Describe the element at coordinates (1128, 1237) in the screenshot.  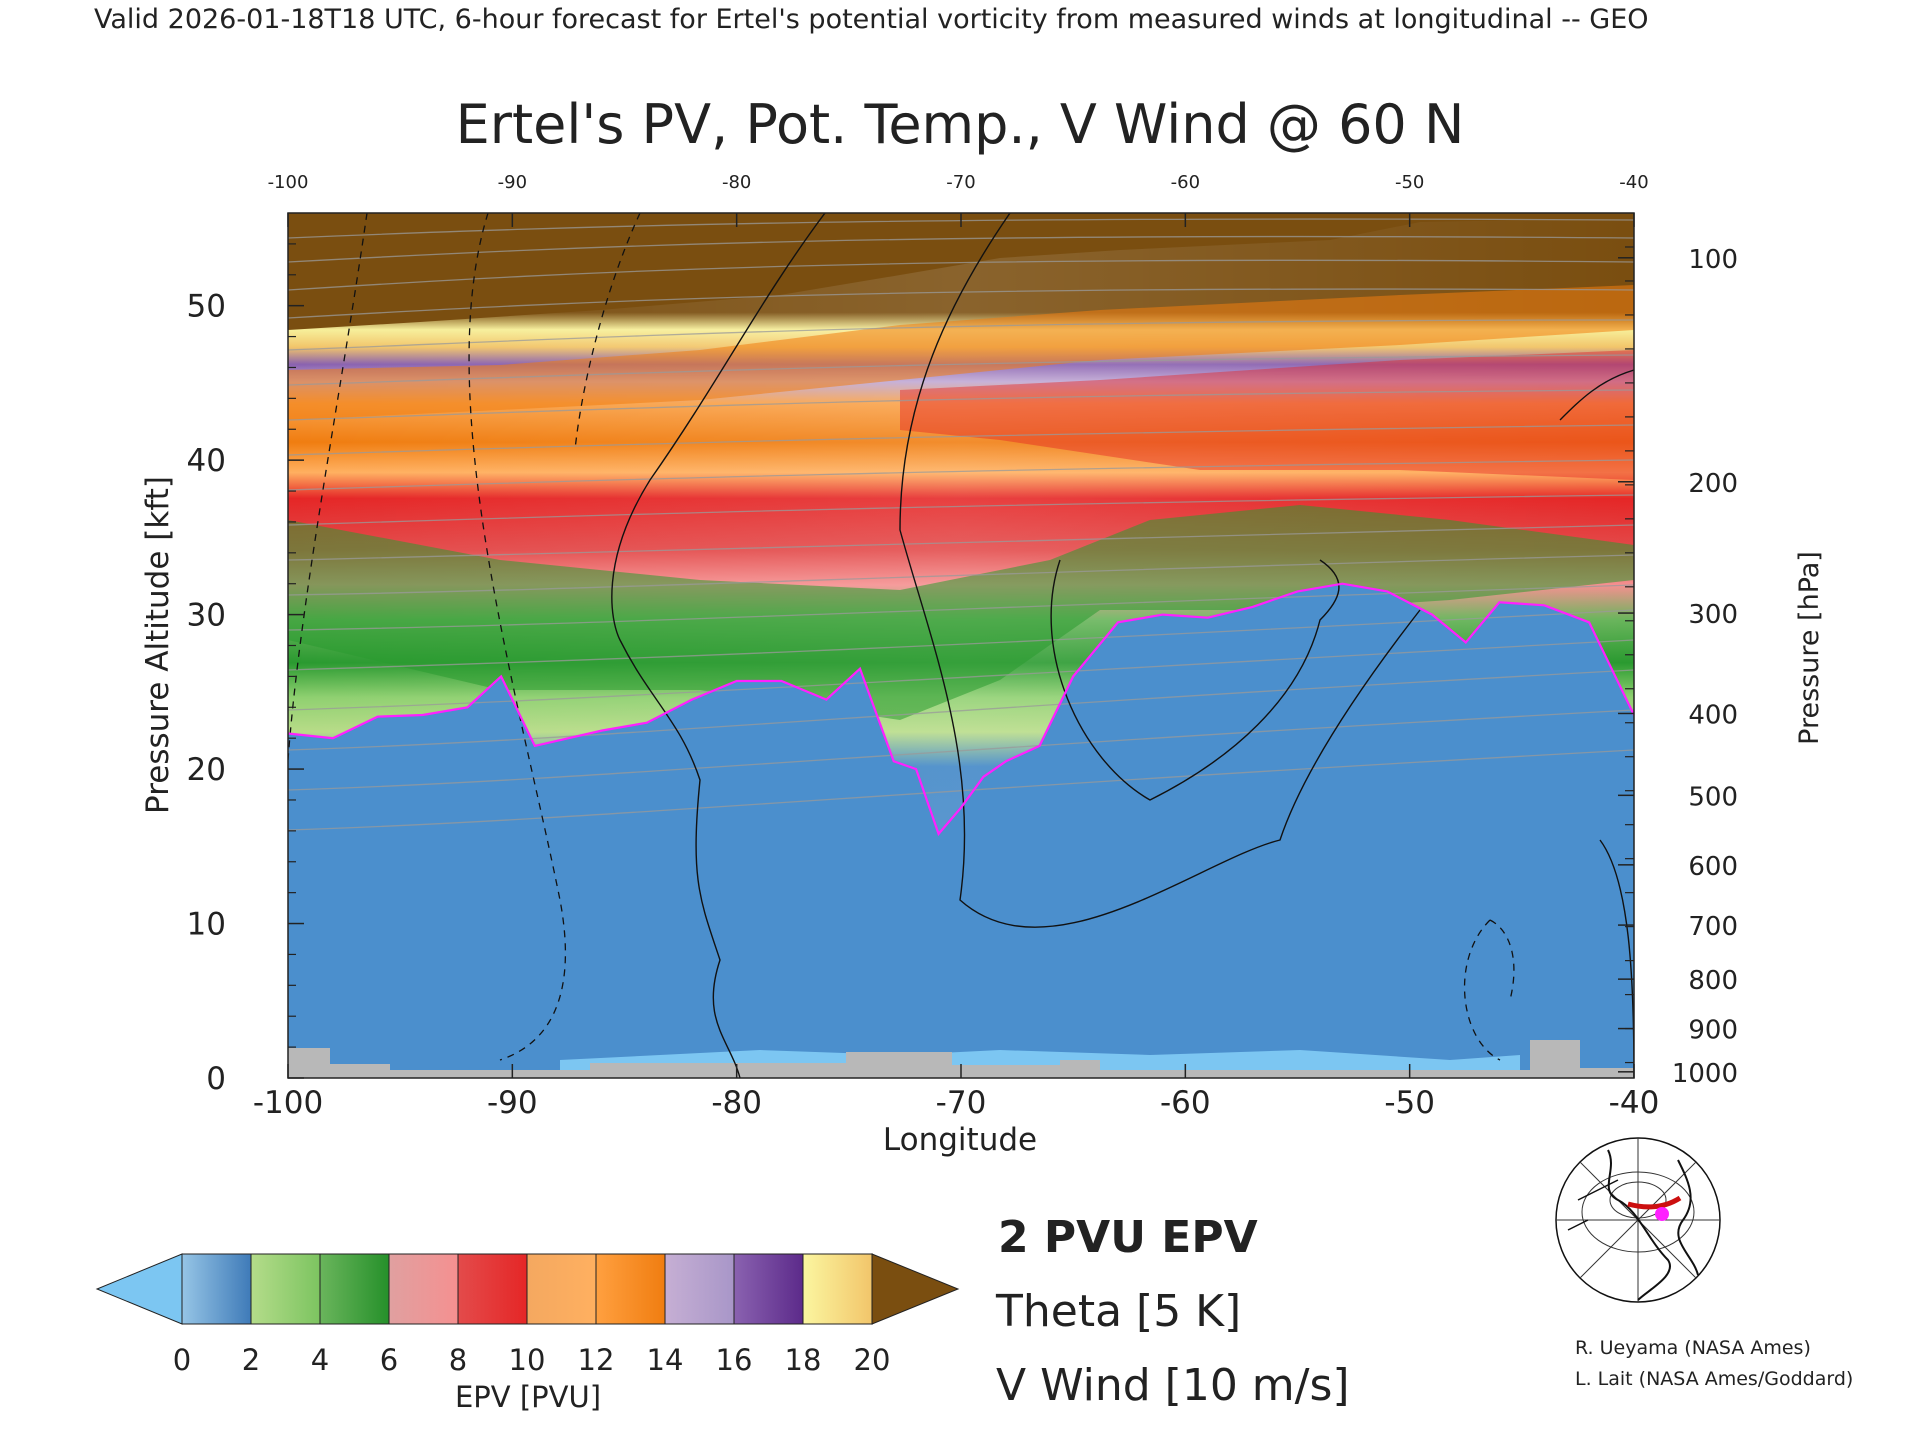
I see `legend-pv: 2 PVU EPV` at that location.